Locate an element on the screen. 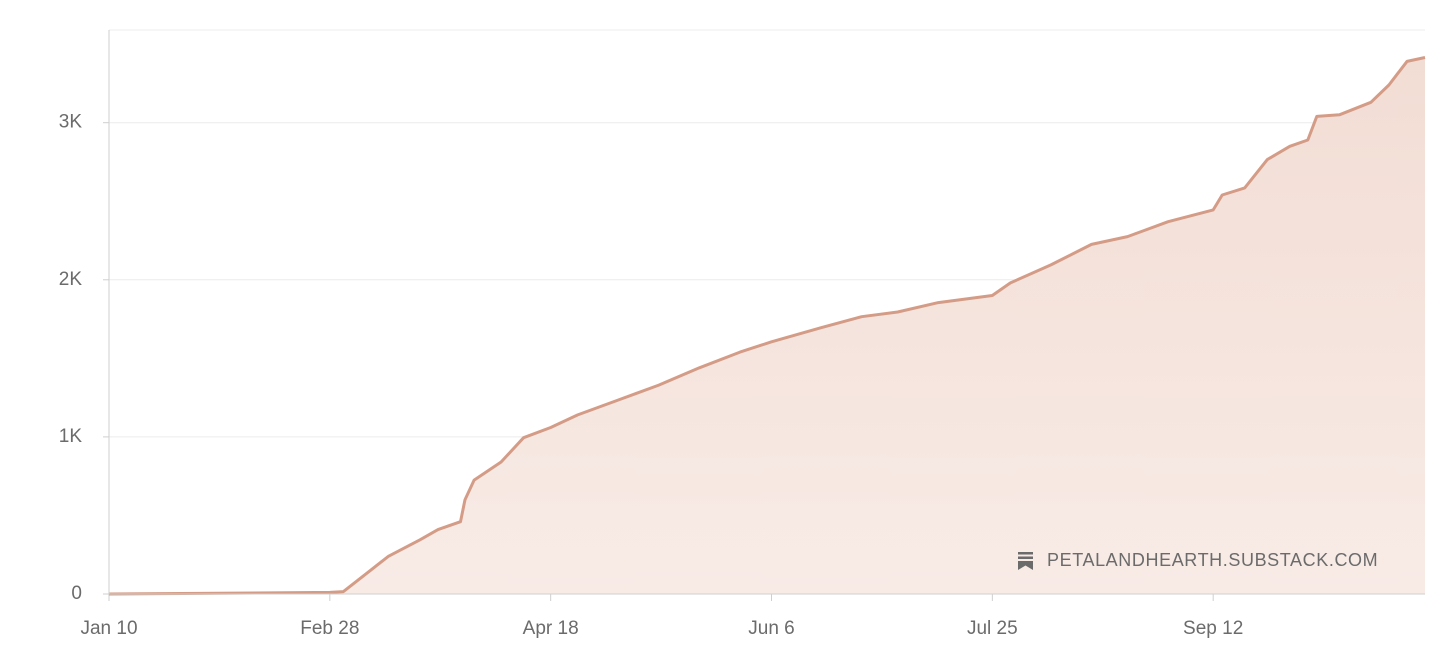 Image resolution: width=1456 pixels, height=667 pixels. x-tick-label: Jan 10 is located at coordinates (108, 628).